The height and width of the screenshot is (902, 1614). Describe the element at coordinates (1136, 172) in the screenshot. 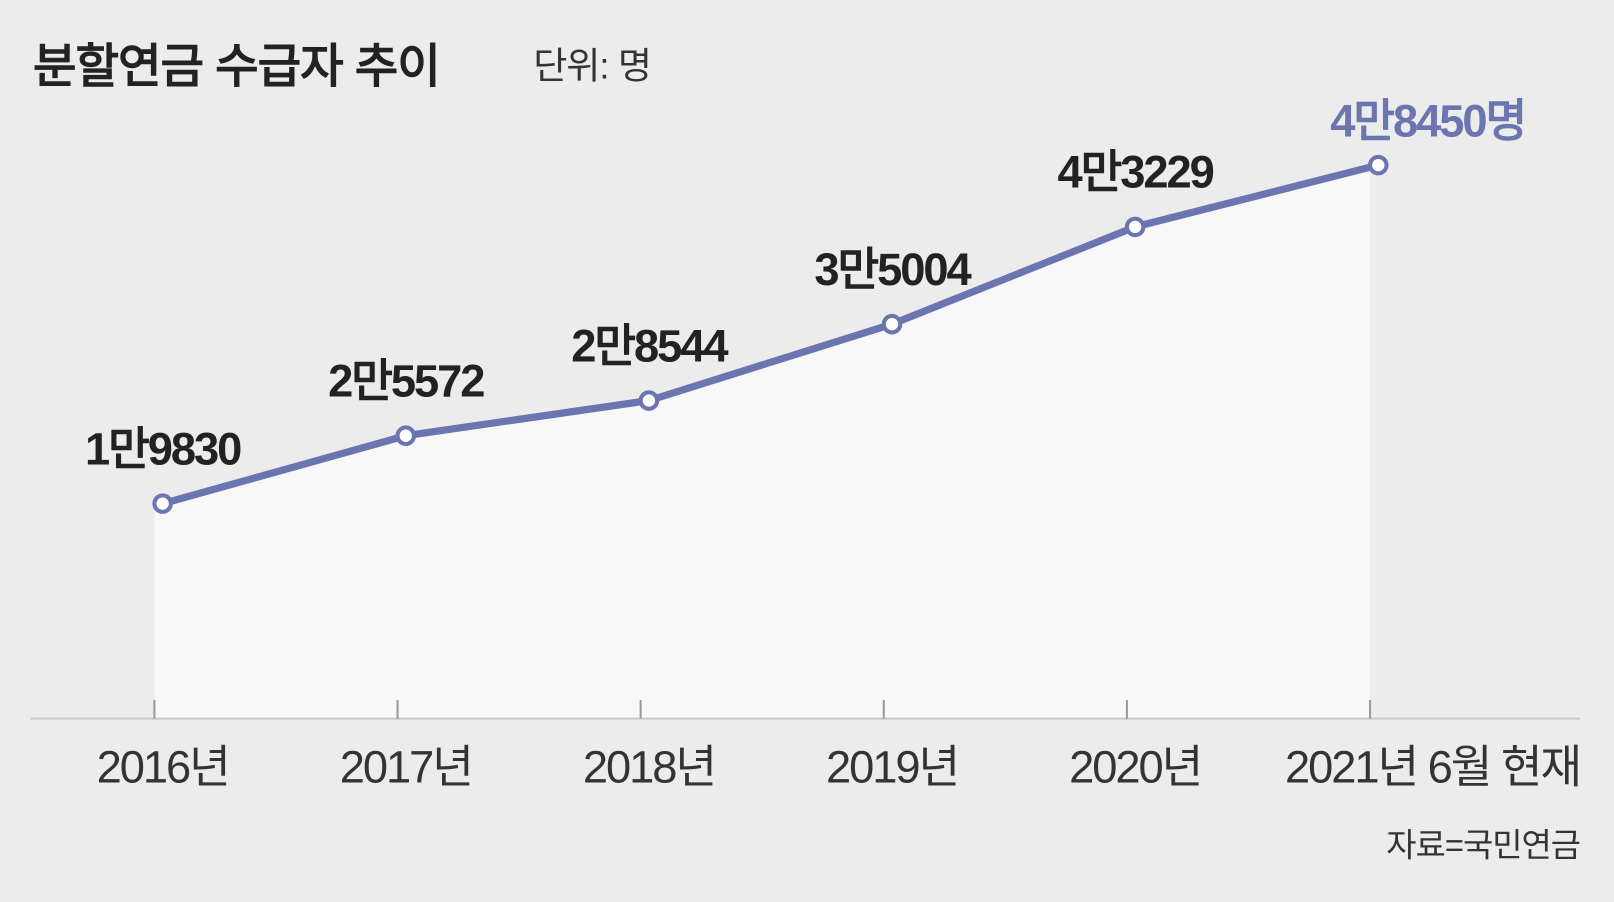

I see `data-label: 4만3229` at that location.